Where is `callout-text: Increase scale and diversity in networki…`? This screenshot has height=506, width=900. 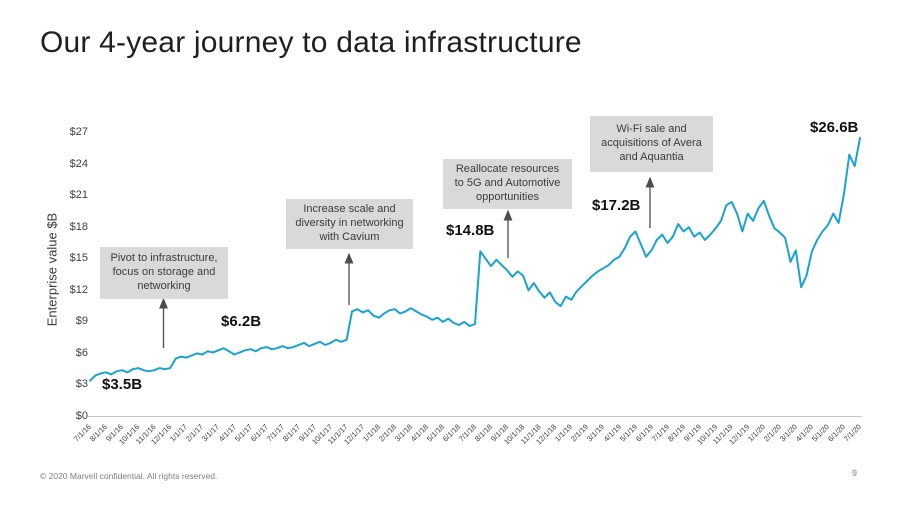
callout-text: Increase scale and diversity in networki… is located at coordinates (349, 223).